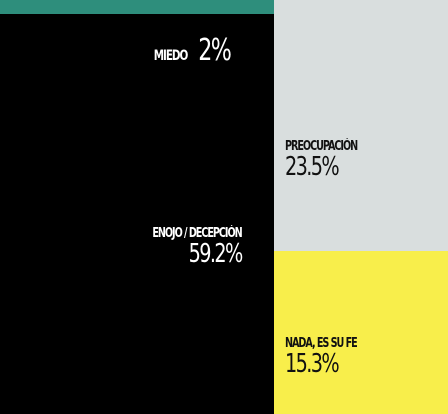  Describe the element at coordinates (182, 246) in the screenshot. I see `label-enojo-decepcion: ENOJO / DECEPCIÓN 59.2%` at that location.